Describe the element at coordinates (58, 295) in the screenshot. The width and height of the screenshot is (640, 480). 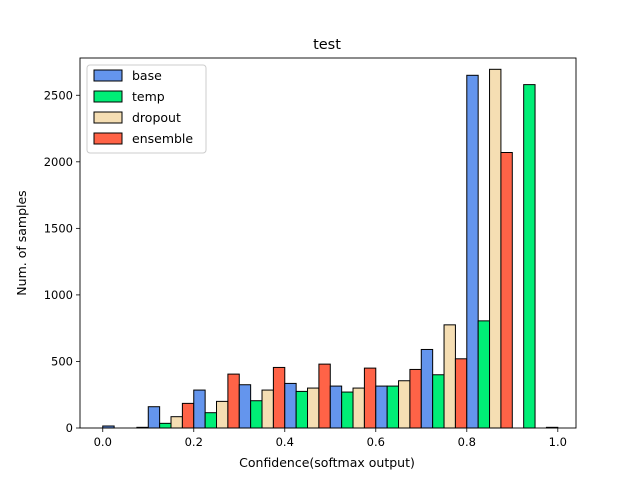
I see `y-tick-label: 1000` at that location.